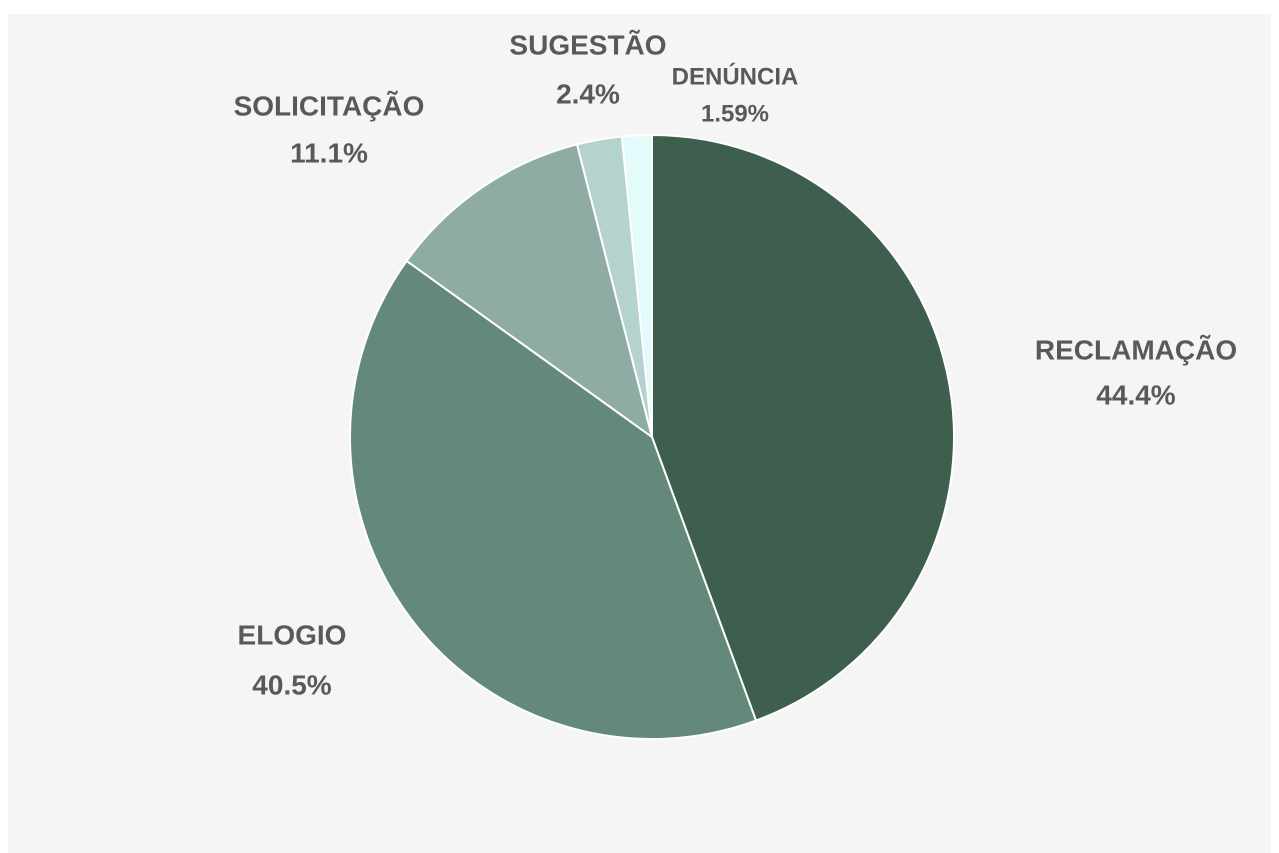  I want to click on slice-label: ELOGIO, so click(292, 634).